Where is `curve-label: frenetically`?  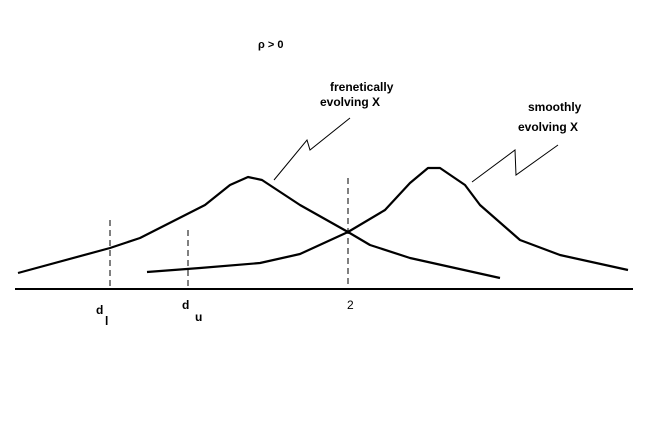
curve-label: frenetically is located at coordinates (362, 87).